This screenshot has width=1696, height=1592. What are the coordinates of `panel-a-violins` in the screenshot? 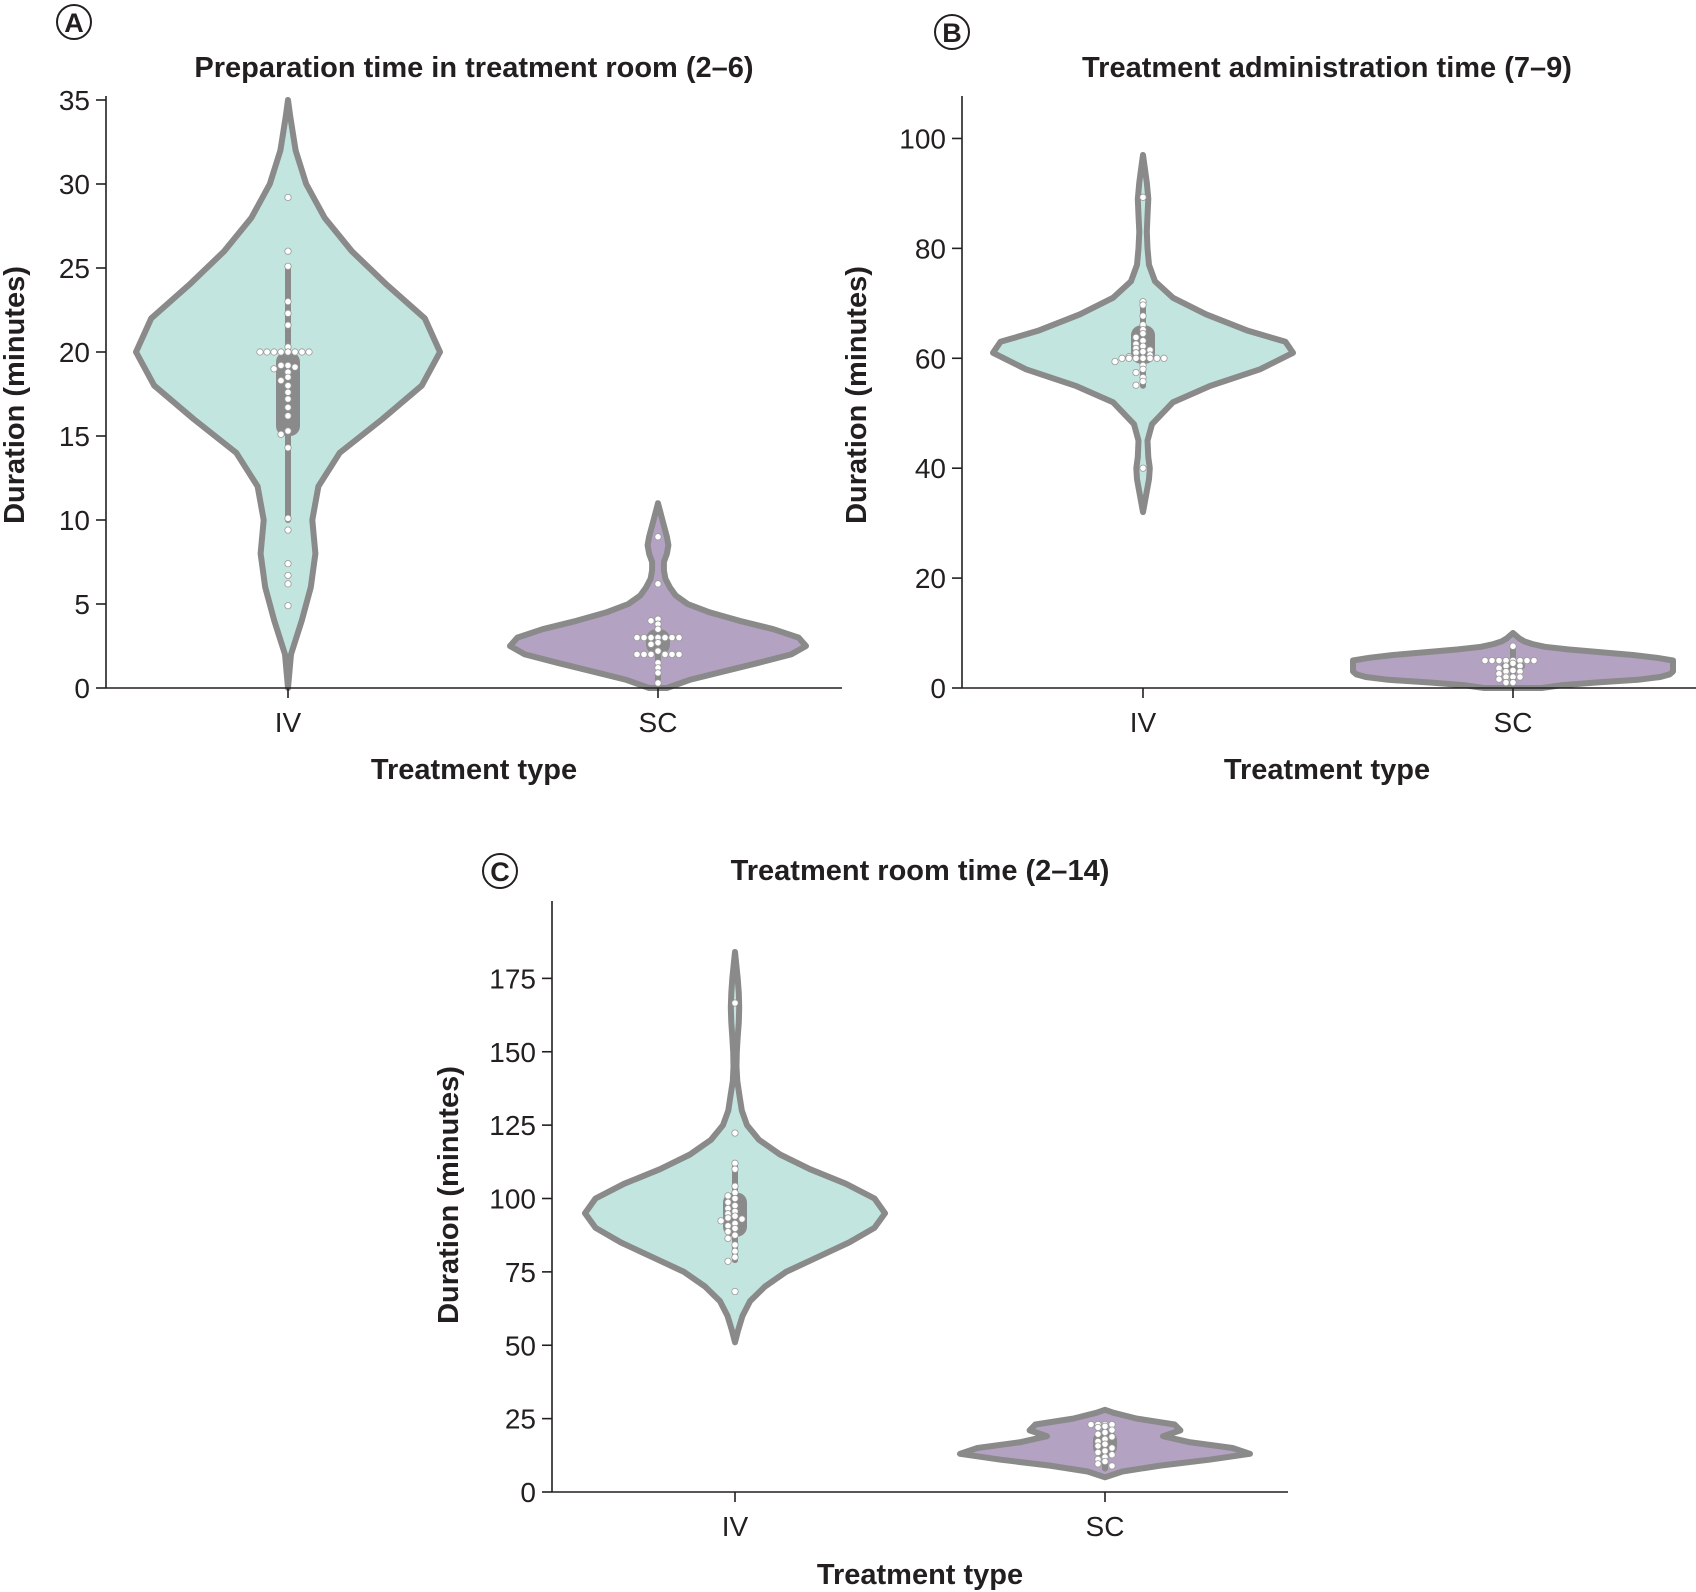 It's located at (471, 394).